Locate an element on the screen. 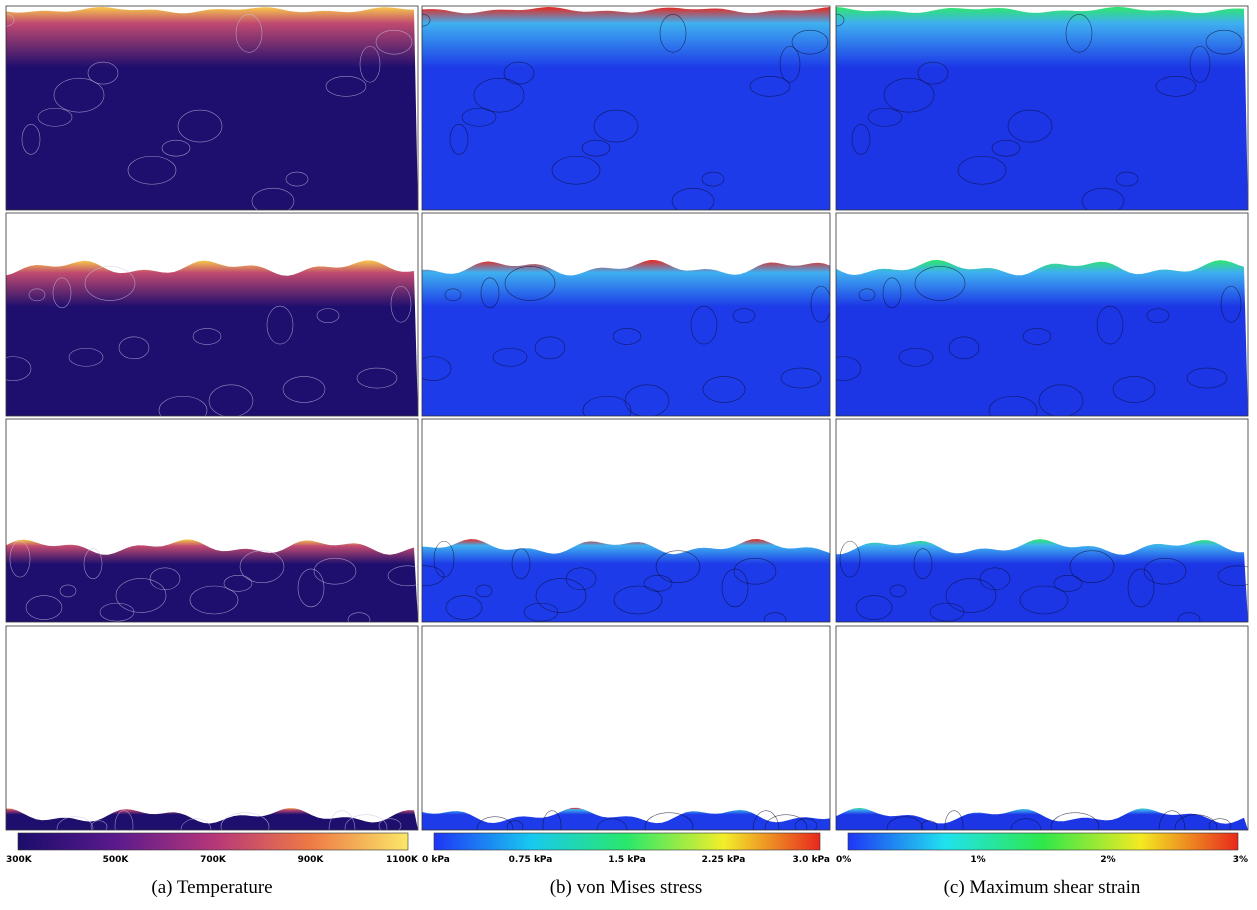 The width and height of the screenshot is (1257, 910). caption: (a) Temperature is located at coordinates (211, 887).